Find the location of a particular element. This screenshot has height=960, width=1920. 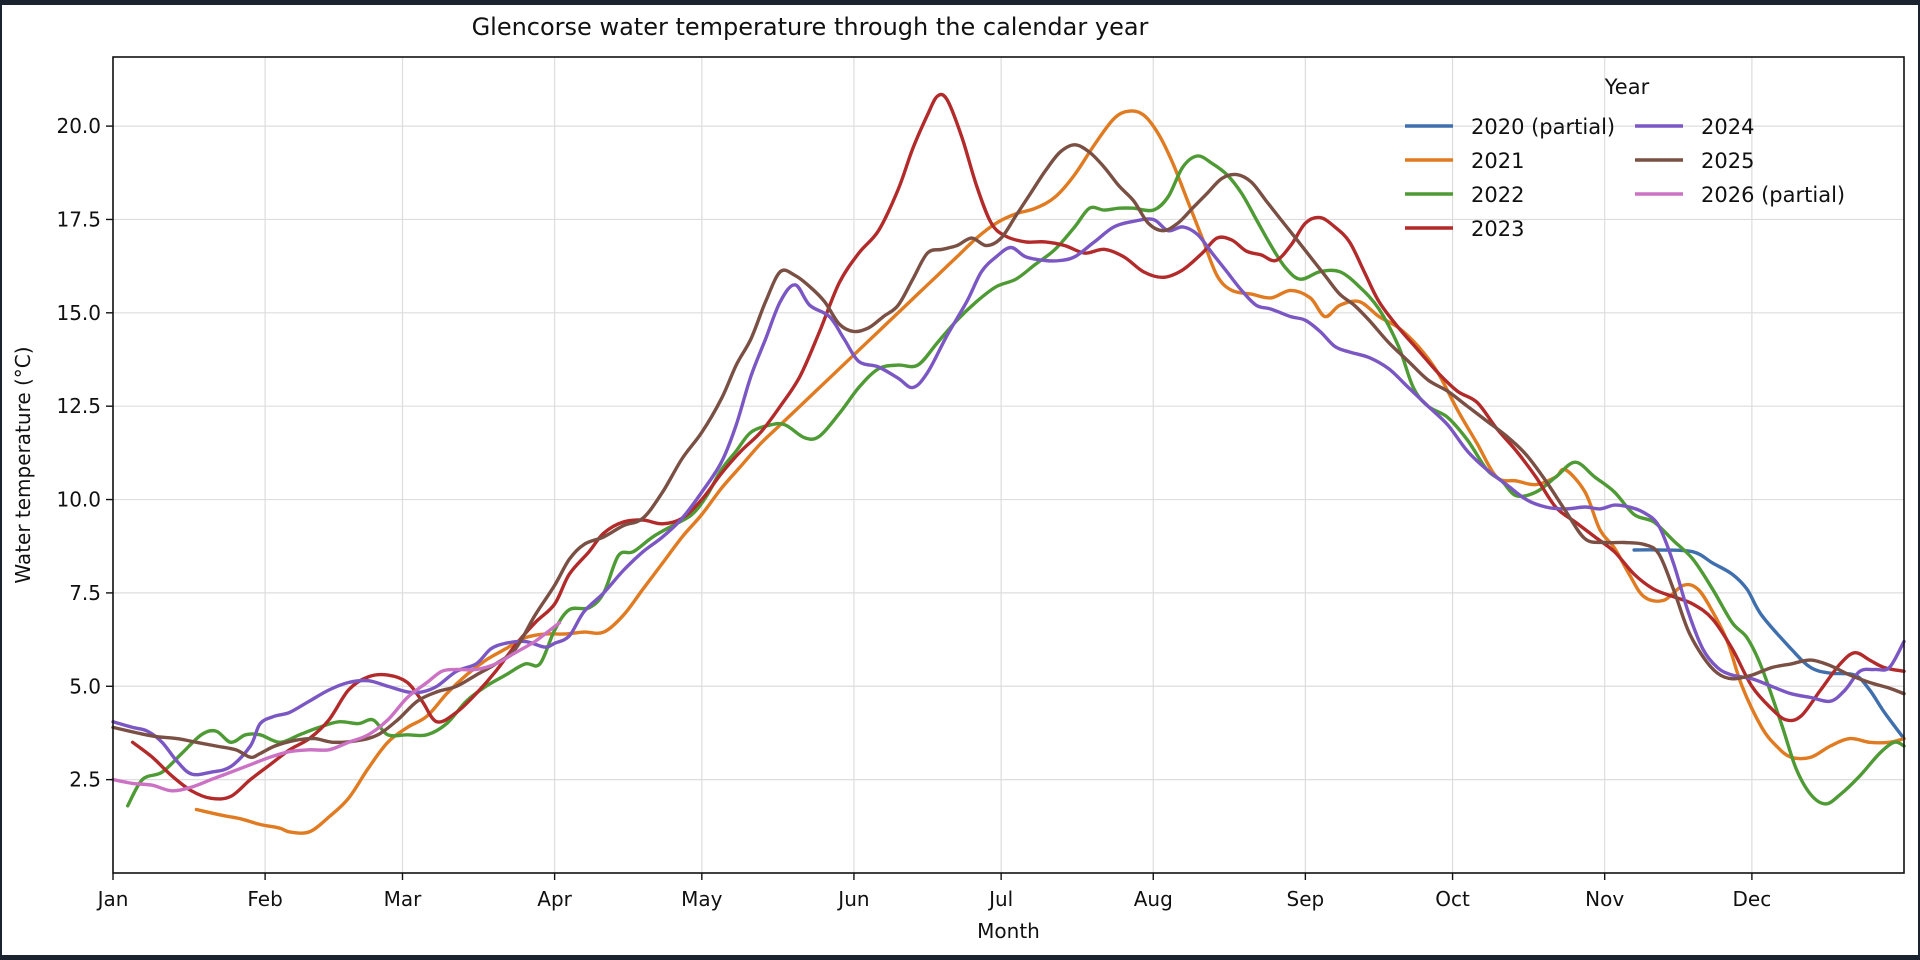

legend-entry-label: 2022 is located at coordinates (1497, 195).